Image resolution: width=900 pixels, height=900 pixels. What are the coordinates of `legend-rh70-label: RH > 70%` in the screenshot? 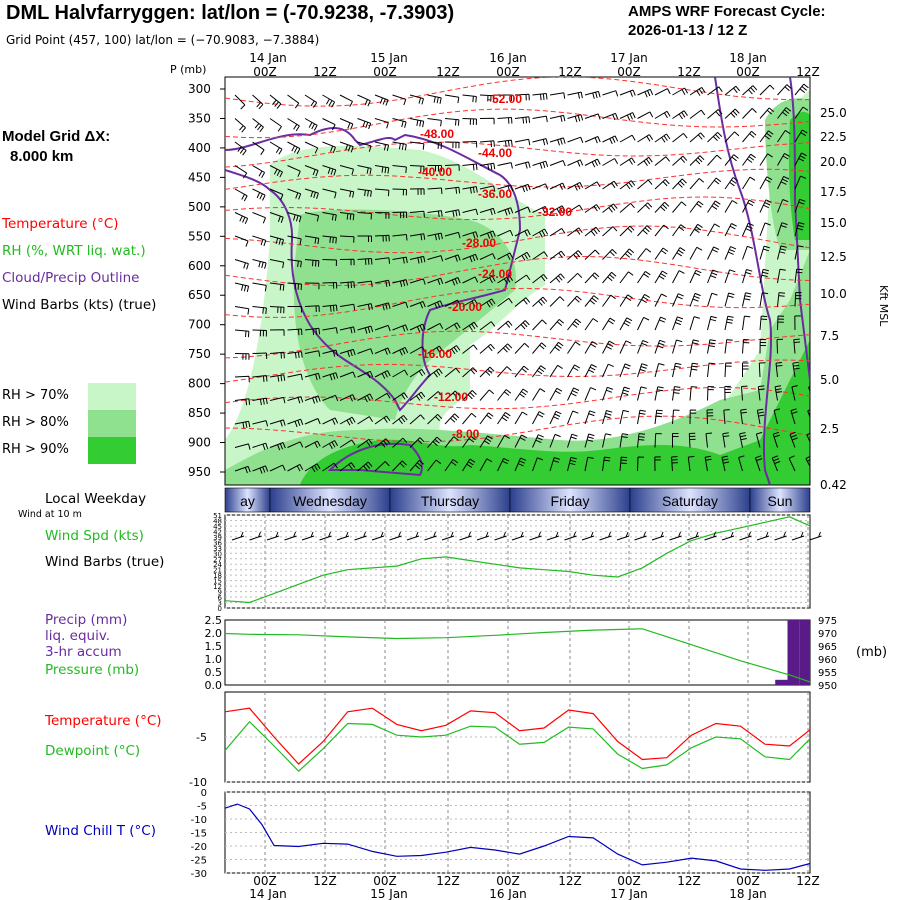 It's located at (35, 395).